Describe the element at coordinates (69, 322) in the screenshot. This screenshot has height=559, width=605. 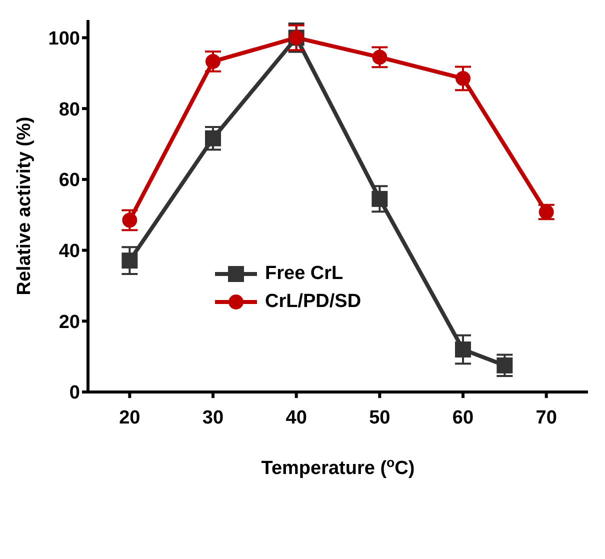
I see `y-tick-label: 20` at that location.